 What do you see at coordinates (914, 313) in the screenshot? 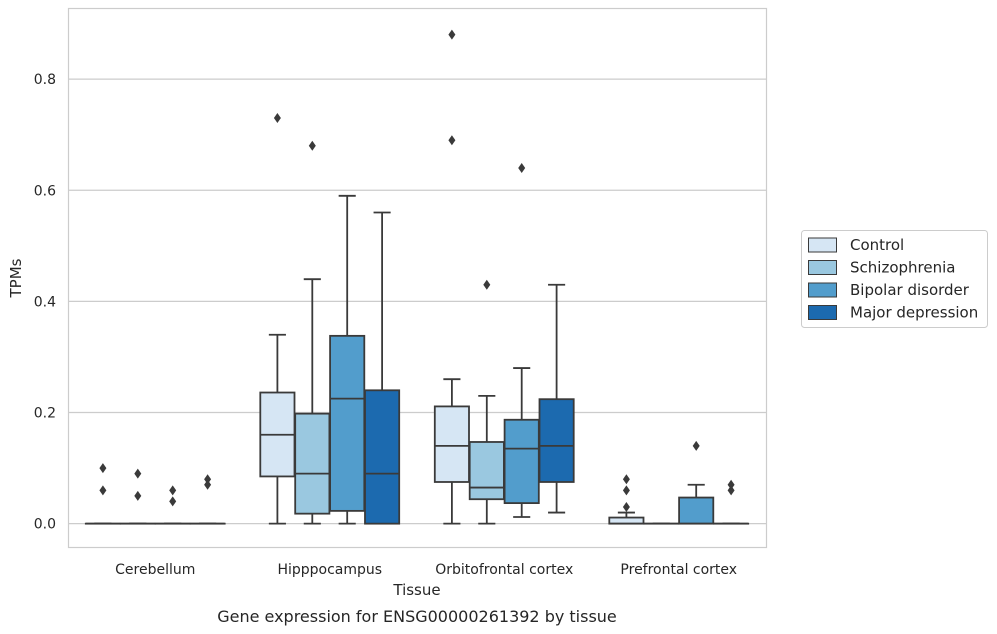
I see `legend-label: Major depression` at bounding box center [914, 313].